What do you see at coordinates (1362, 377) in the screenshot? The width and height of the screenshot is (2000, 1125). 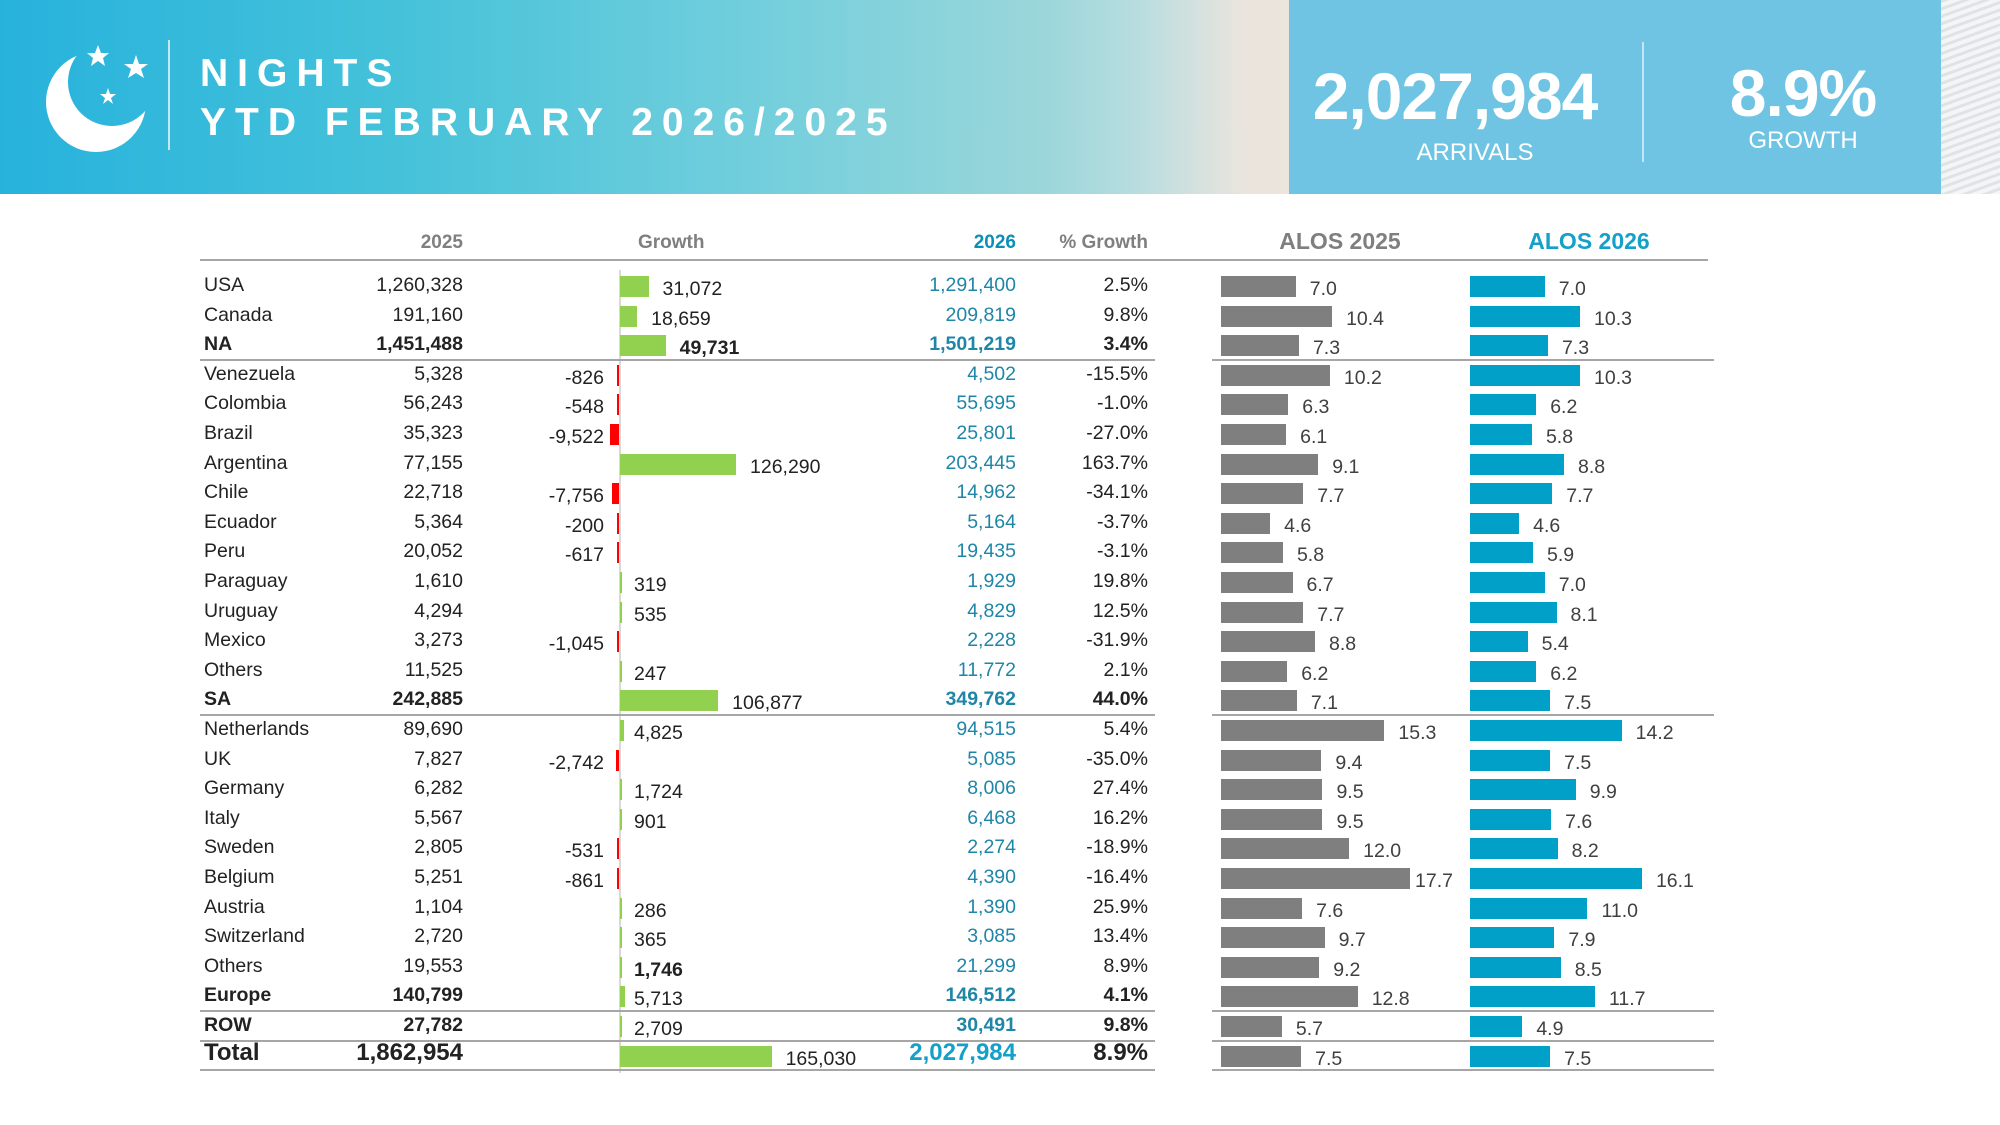 I see `alos-2025-label: 10.2` at bounding box center [1362, 377].